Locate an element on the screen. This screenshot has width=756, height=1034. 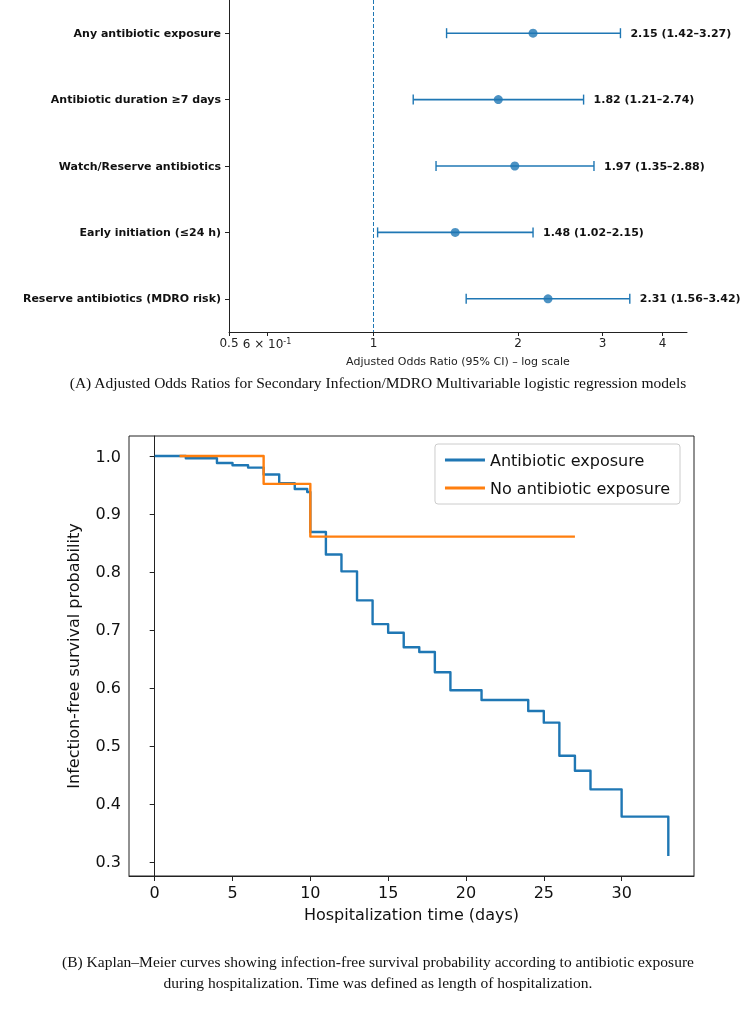
x-tick-label: 2 is located at coordinates (518, 343).